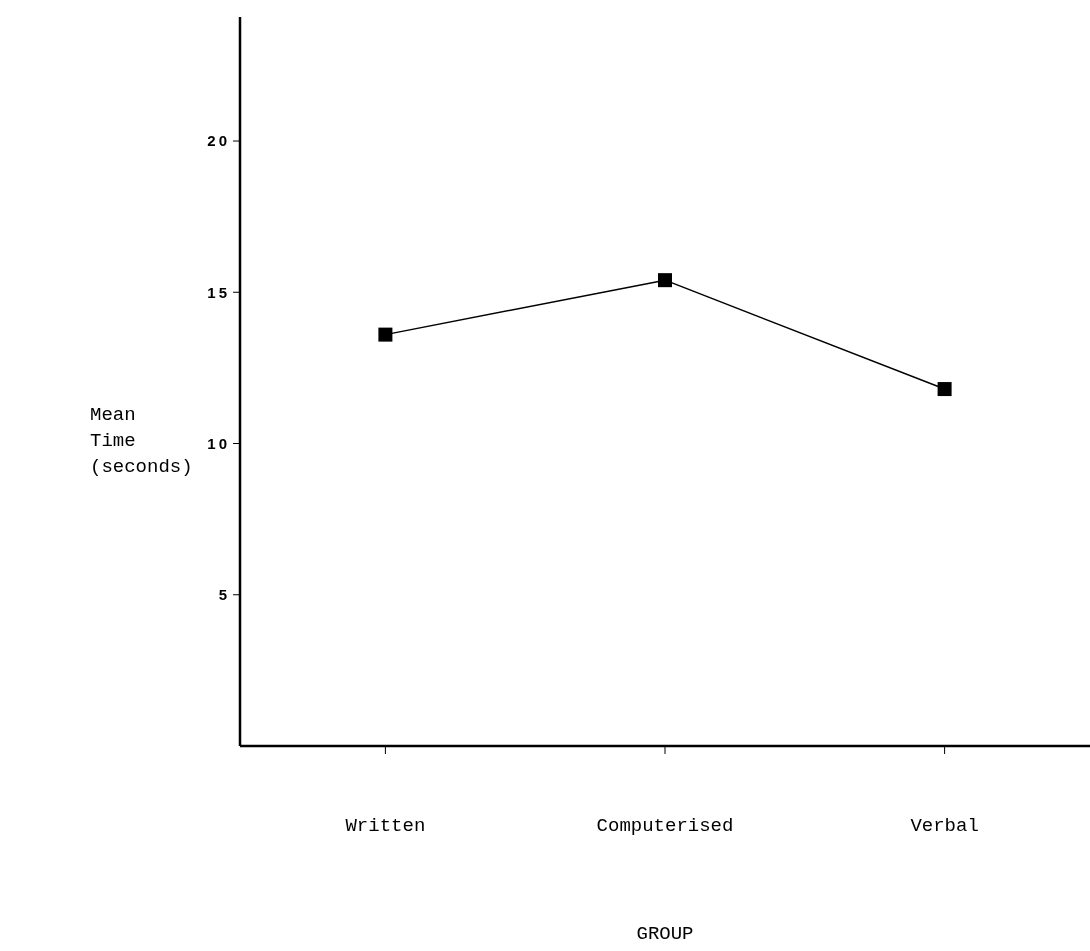 The width and height of the screenshot is (1090, 951). What do you see at coordinates (224, 595) in the screenshot?
I see `y-tick-label: 5` at bounding box center [224, 595].